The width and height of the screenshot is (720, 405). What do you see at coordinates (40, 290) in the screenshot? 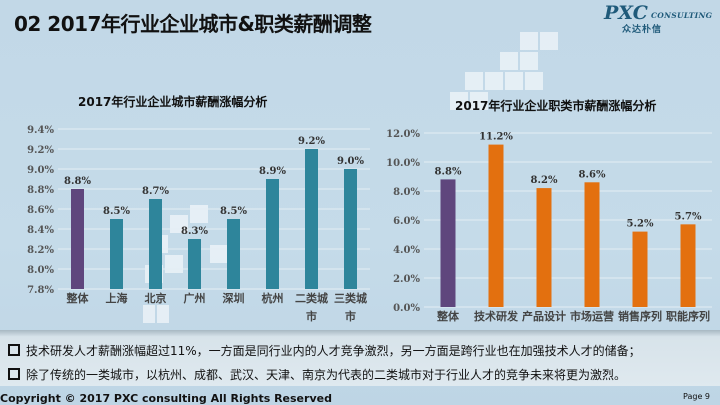
I see `y-tick-label: 7.8%` at bounding box center [40, 290].